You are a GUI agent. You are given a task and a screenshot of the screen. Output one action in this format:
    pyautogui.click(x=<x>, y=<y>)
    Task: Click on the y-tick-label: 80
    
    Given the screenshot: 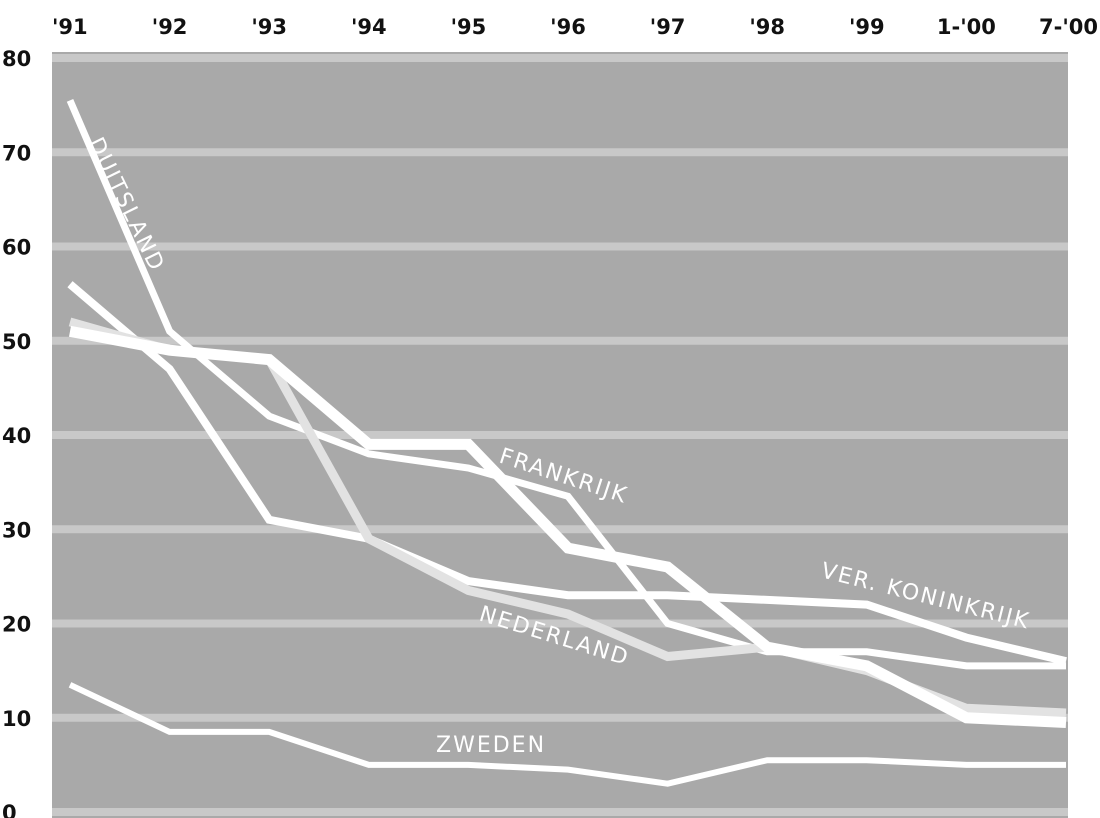 What is the action you would take?
    pyautogui.click(x=16, y=59)
    